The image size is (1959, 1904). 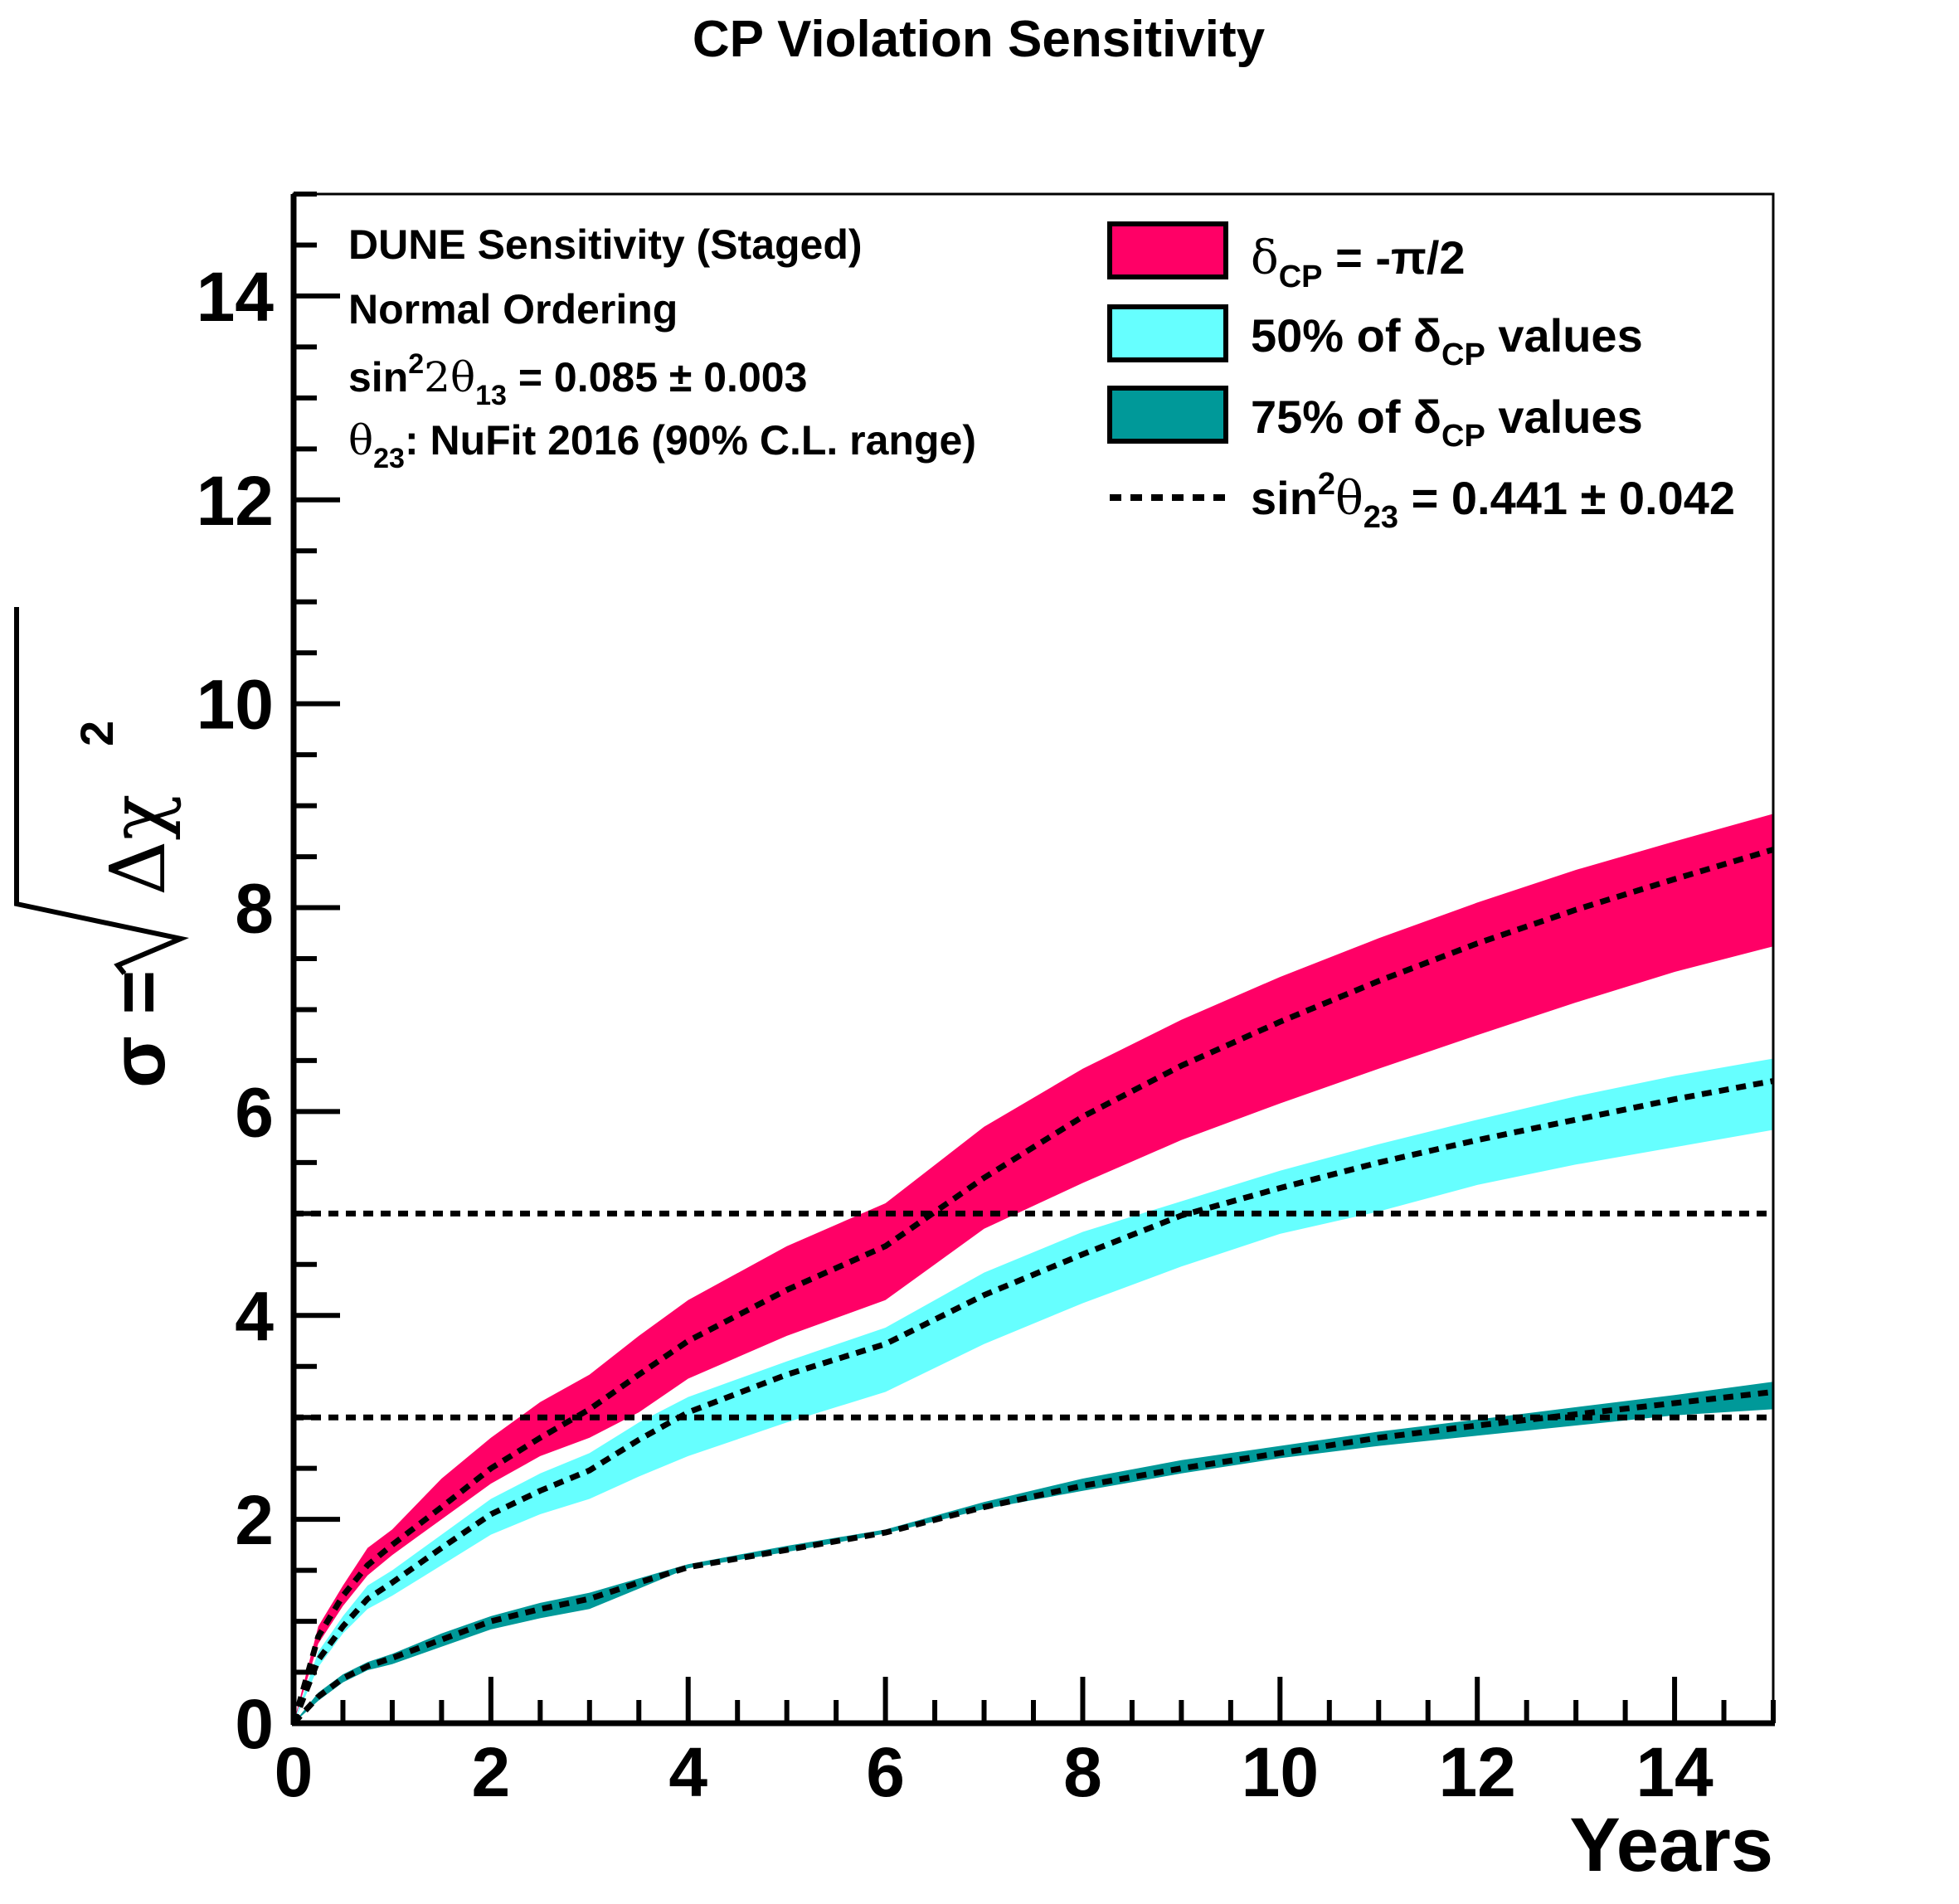 I want to click on x-tick-label: 6, so click(x=886, y=1772).